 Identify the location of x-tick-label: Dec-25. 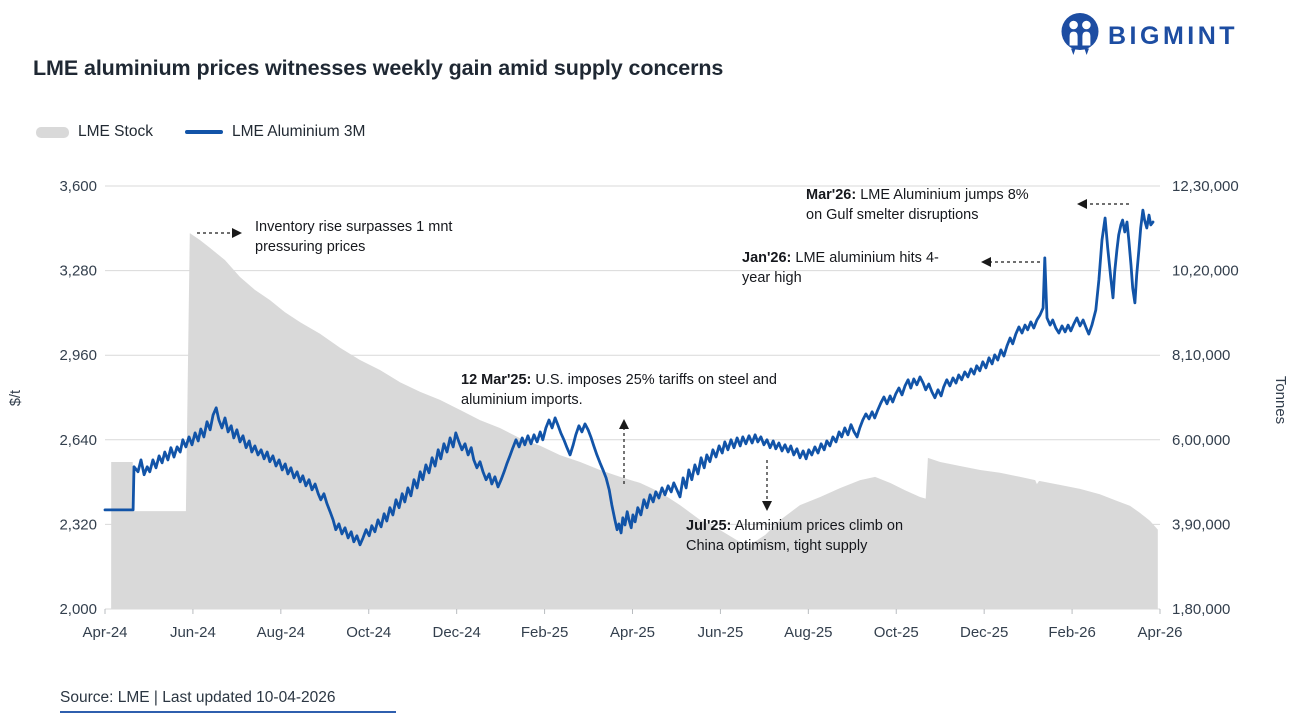
(984, 632).